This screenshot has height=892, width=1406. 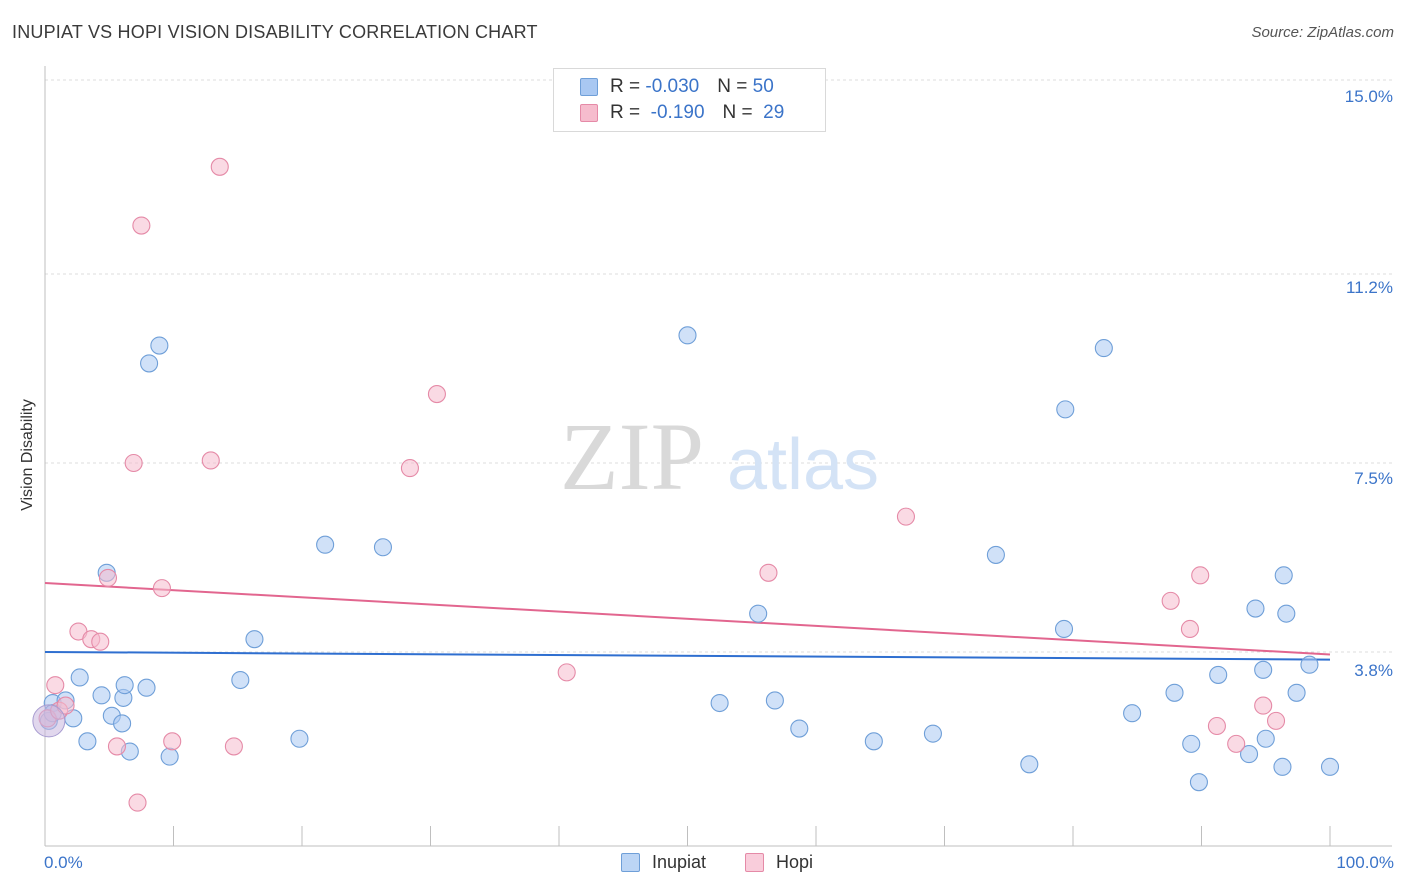 What do you see at coordinates (675, 112) in the screenshot?
I see `legend-r-value: -0.190` at bounding box center [675, 112].